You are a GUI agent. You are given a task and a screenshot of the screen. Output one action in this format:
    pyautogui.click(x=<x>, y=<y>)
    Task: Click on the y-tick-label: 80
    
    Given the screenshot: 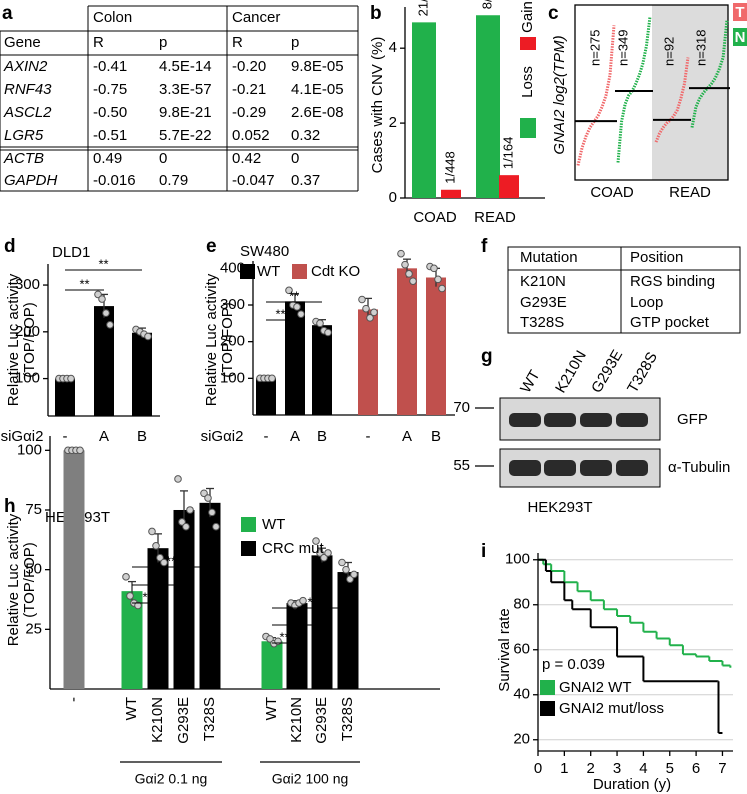 What is the action you would take?
    pyautogui.click(x=521, y=604)
    